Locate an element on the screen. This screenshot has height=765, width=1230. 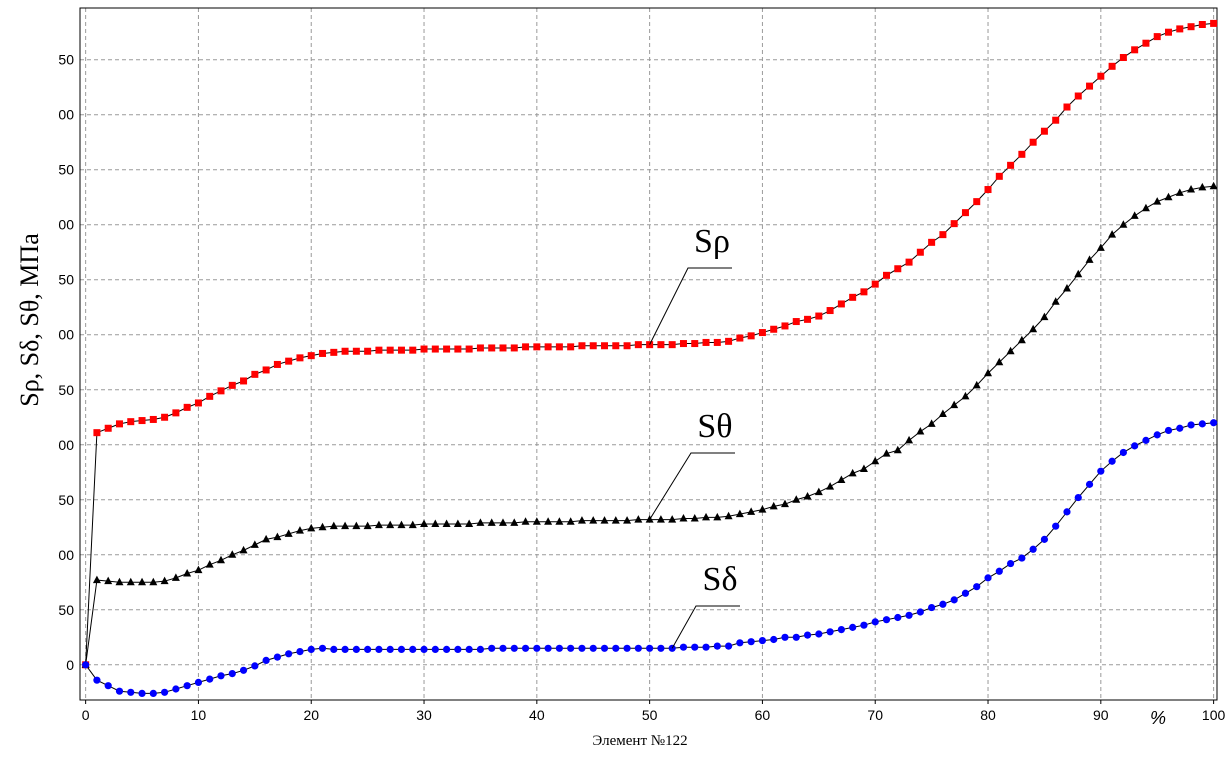
x-tick-label: 0 is located at coordinates (86, 715).